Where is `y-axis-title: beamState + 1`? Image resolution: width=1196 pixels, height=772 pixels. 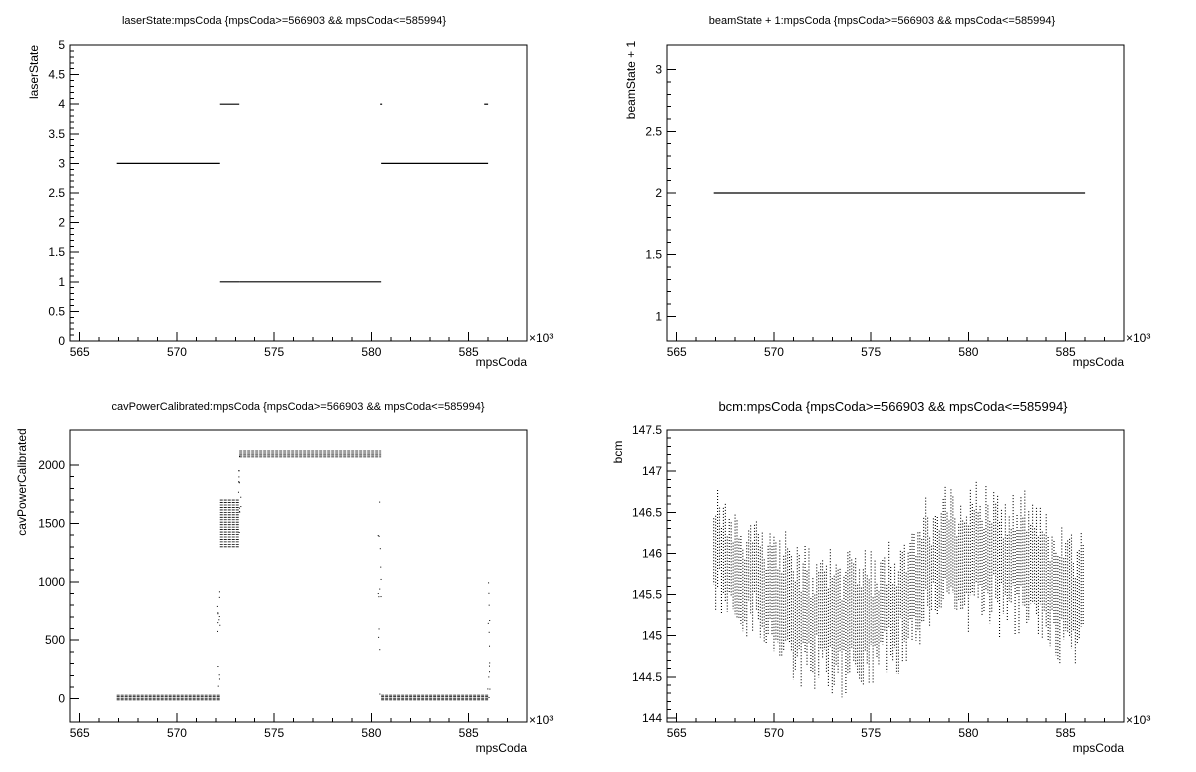 y-axis-title: beamState + 1 is located at coordinates (631, 79).